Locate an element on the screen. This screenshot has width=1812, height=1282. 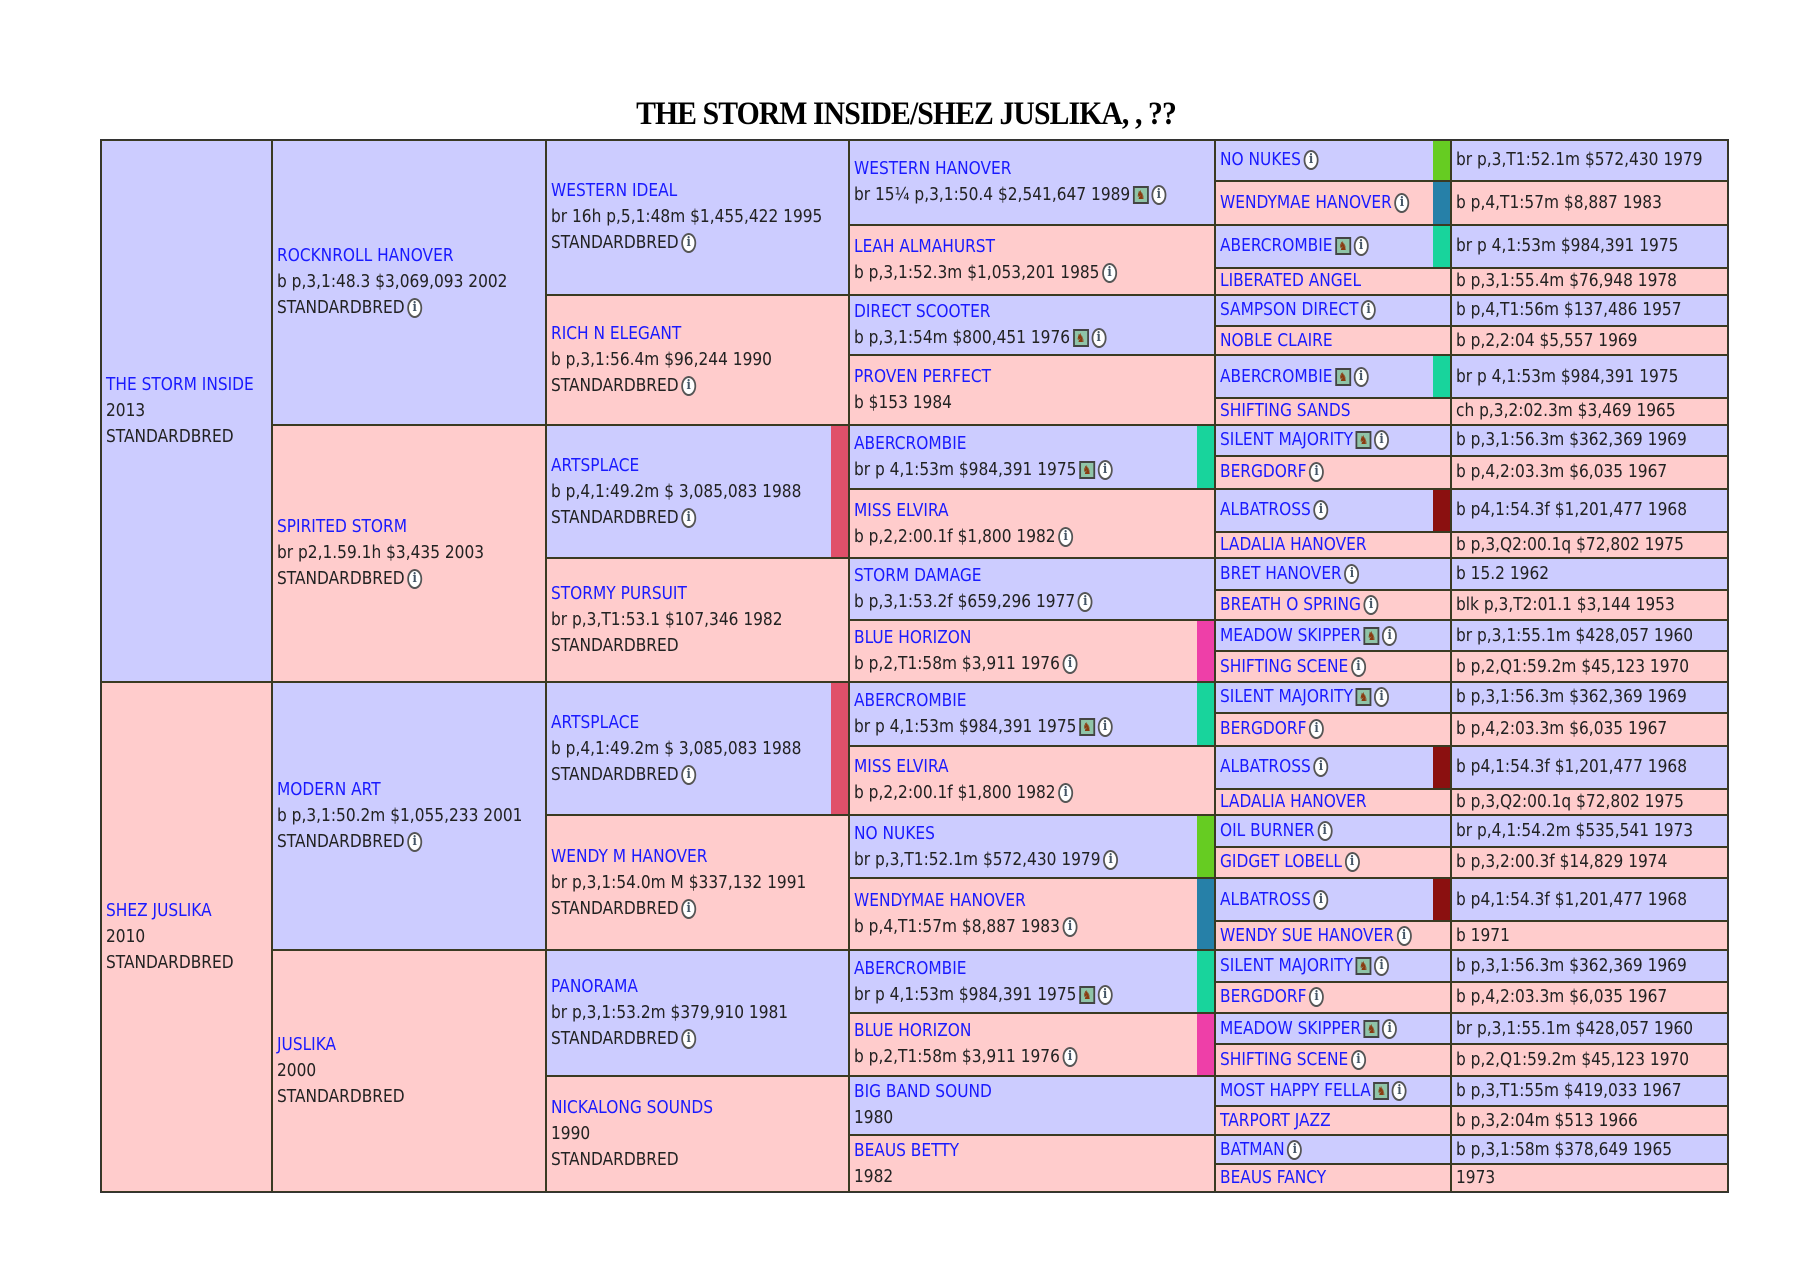
horse-name-link: BRET HANOVER is located at coordinates (1281, 574).